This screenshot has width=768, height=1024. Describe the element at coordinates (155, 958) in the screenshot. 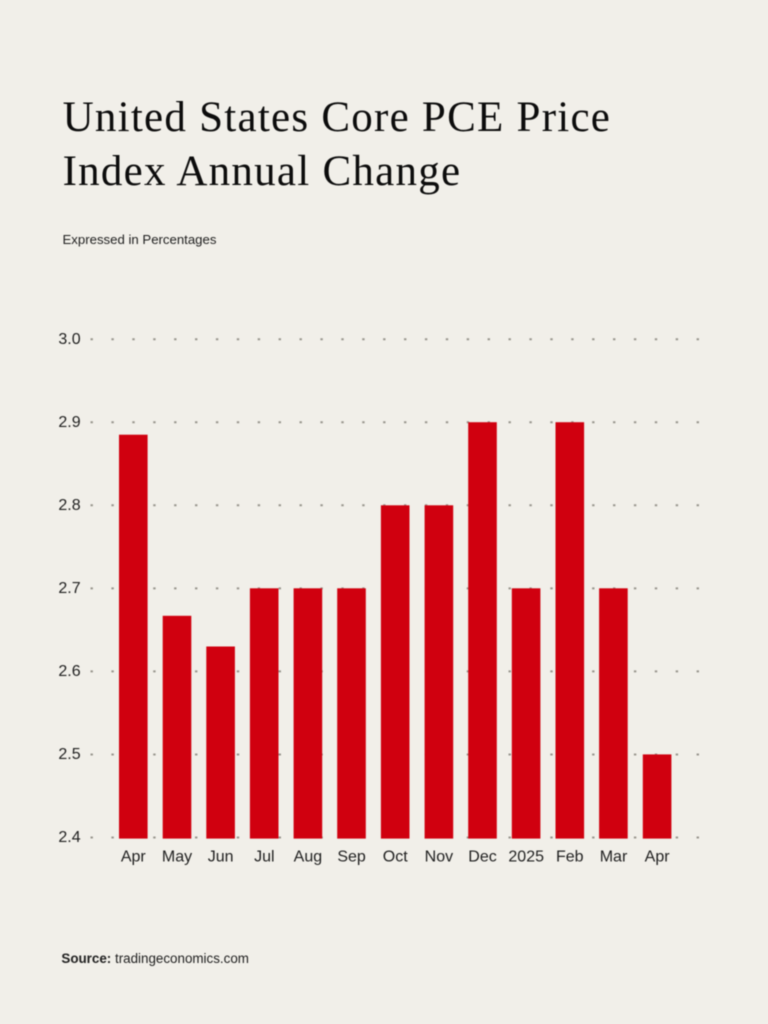

I see `svg-text: Source: tradingeconomics.com` at that location.